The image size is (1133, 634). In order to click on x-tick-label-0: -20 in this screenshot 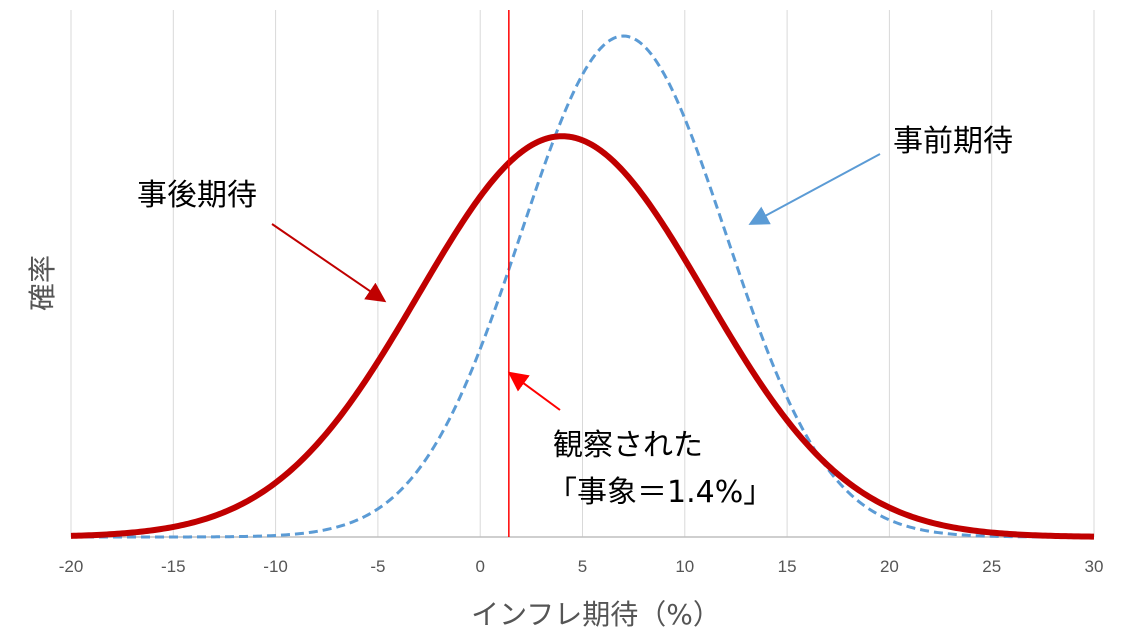, I will do `click(71, 566)`.